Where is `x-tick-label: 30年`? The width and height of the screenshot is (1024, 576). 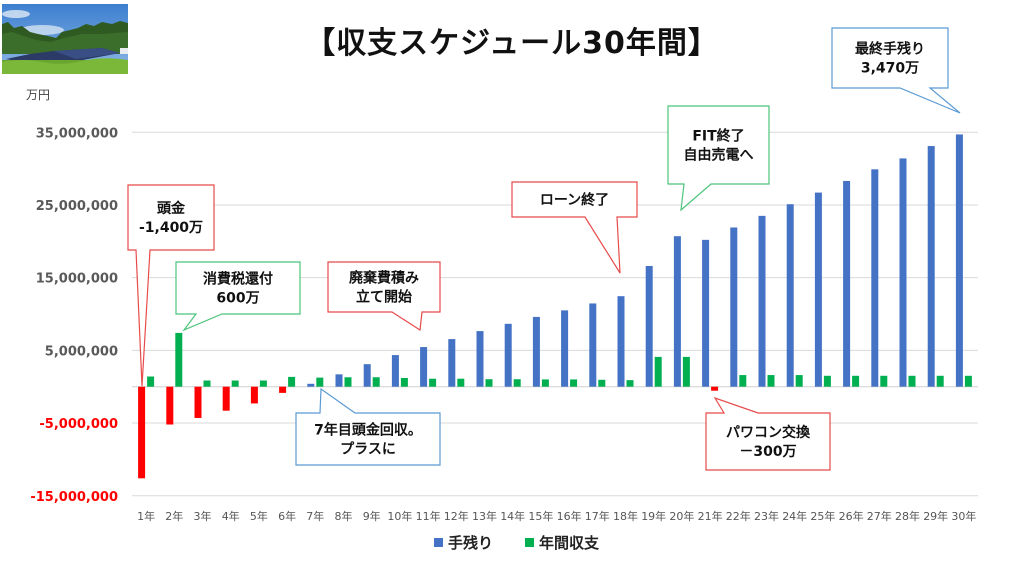
x-tick-label: 30年 is located at coordinates (963, 516).